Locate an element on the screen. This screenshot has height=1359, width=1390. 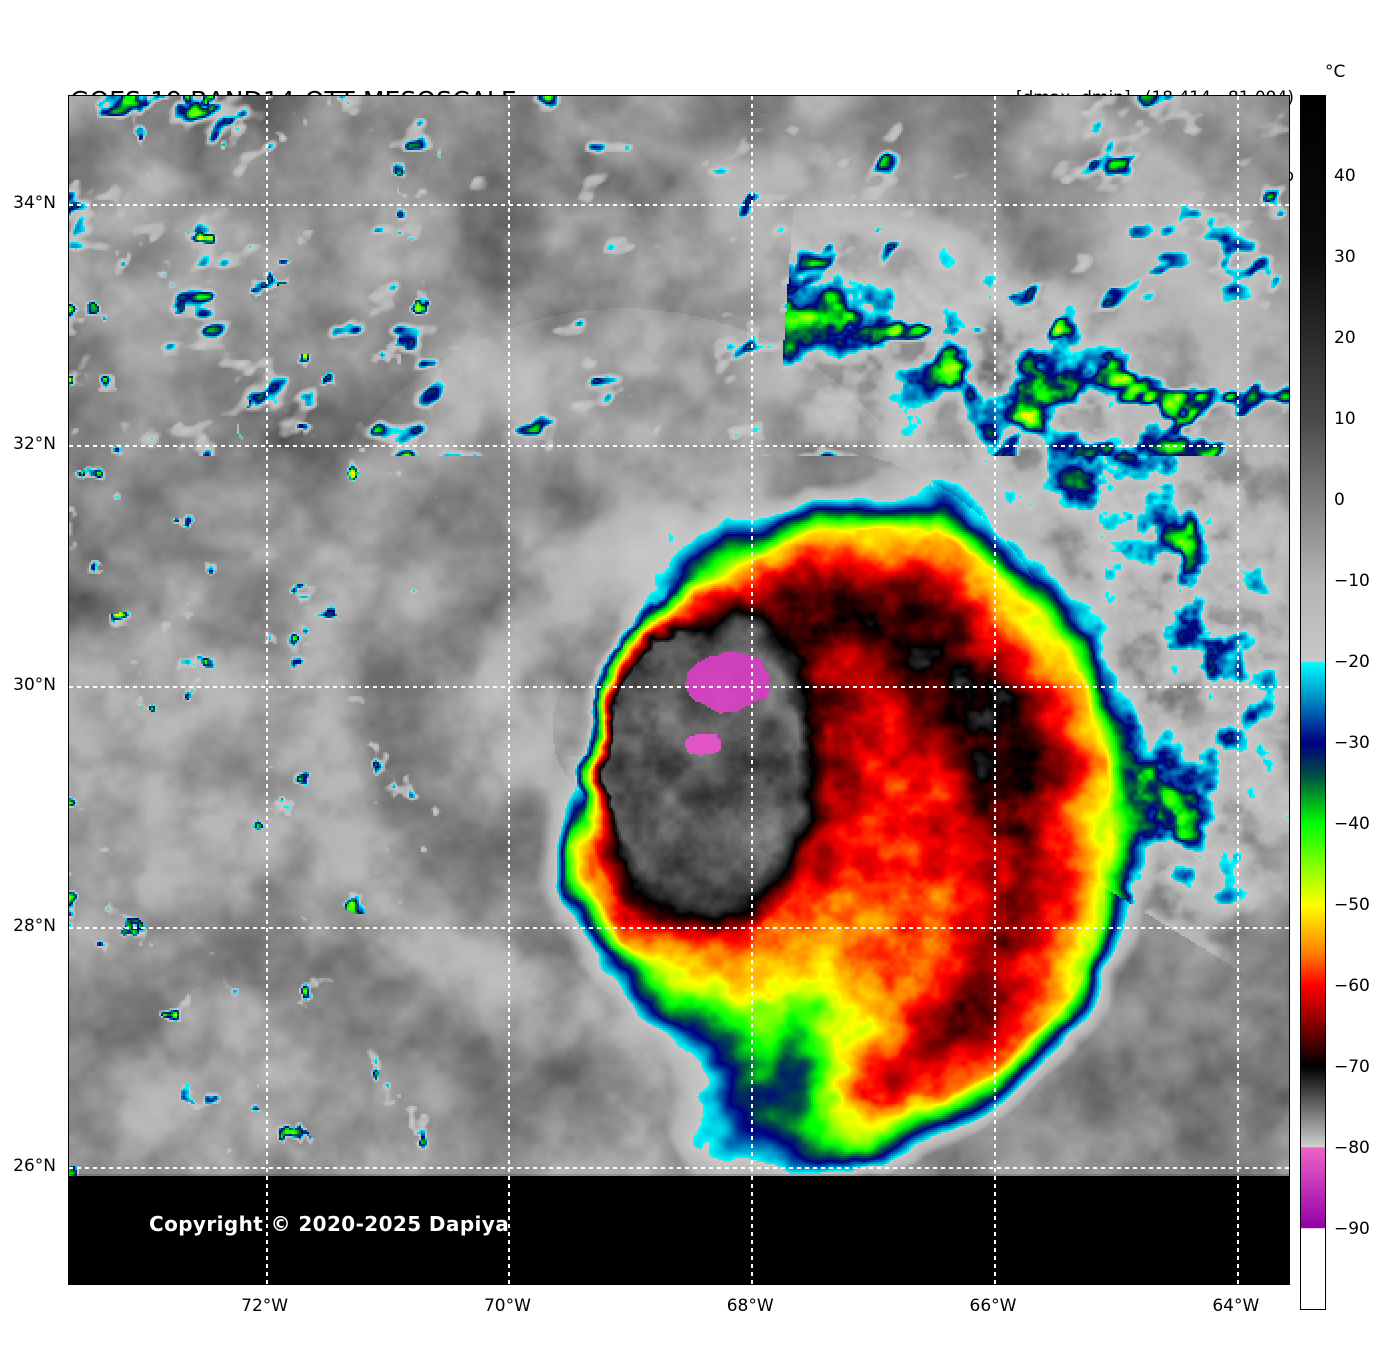
lat-tick-label: 30°N is located at coordinates (34, 684).